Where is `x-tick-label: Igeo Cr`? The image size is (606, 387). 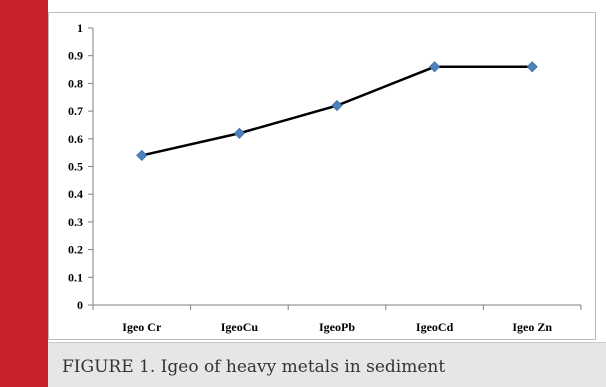 x-tick-label: Igeo Cr is located at coordinates (142, 327).